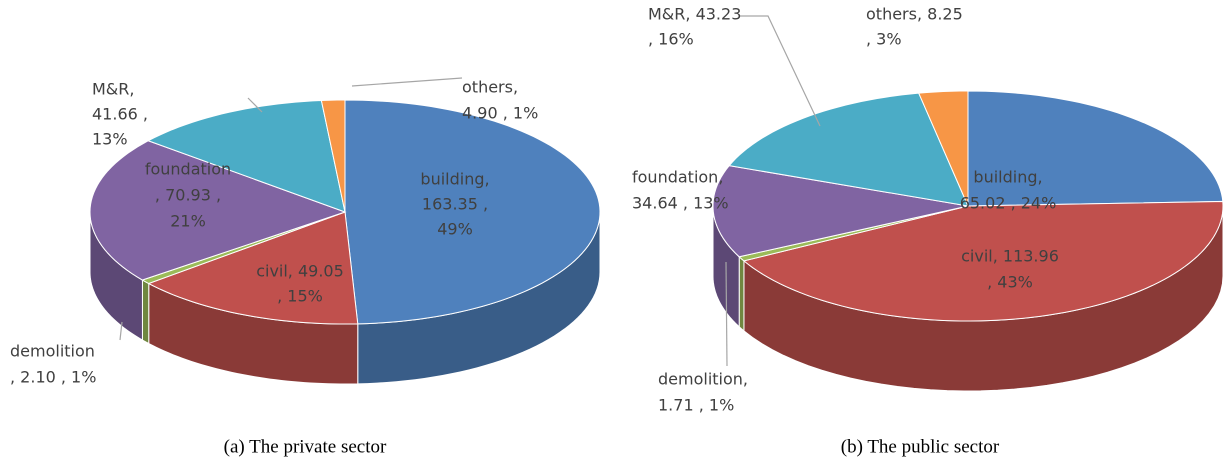  Describe the element at coordinates (188, 221) in the screenshot. I see `data-label: 21%` at that location.